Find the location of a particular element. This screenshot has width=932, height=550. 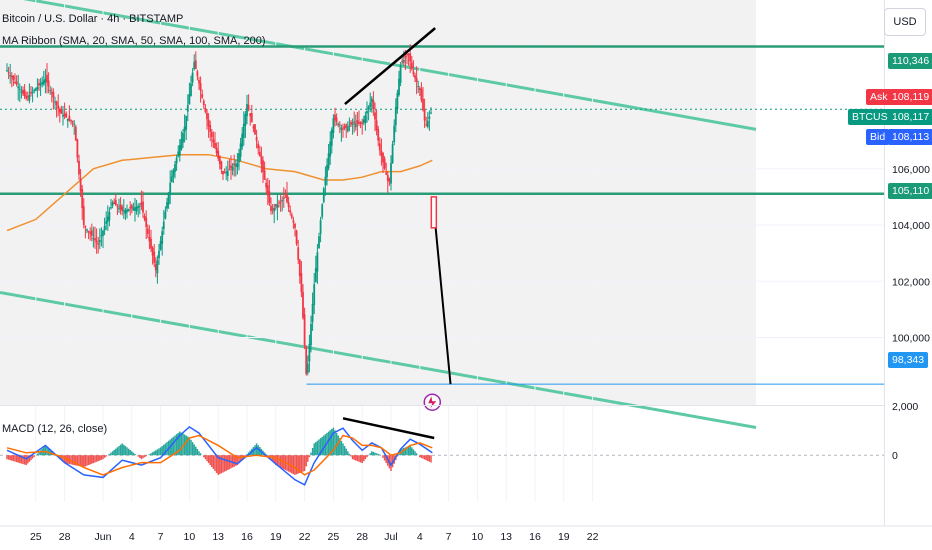

time-tick-label: 4 is located at coordinates (132, 537).